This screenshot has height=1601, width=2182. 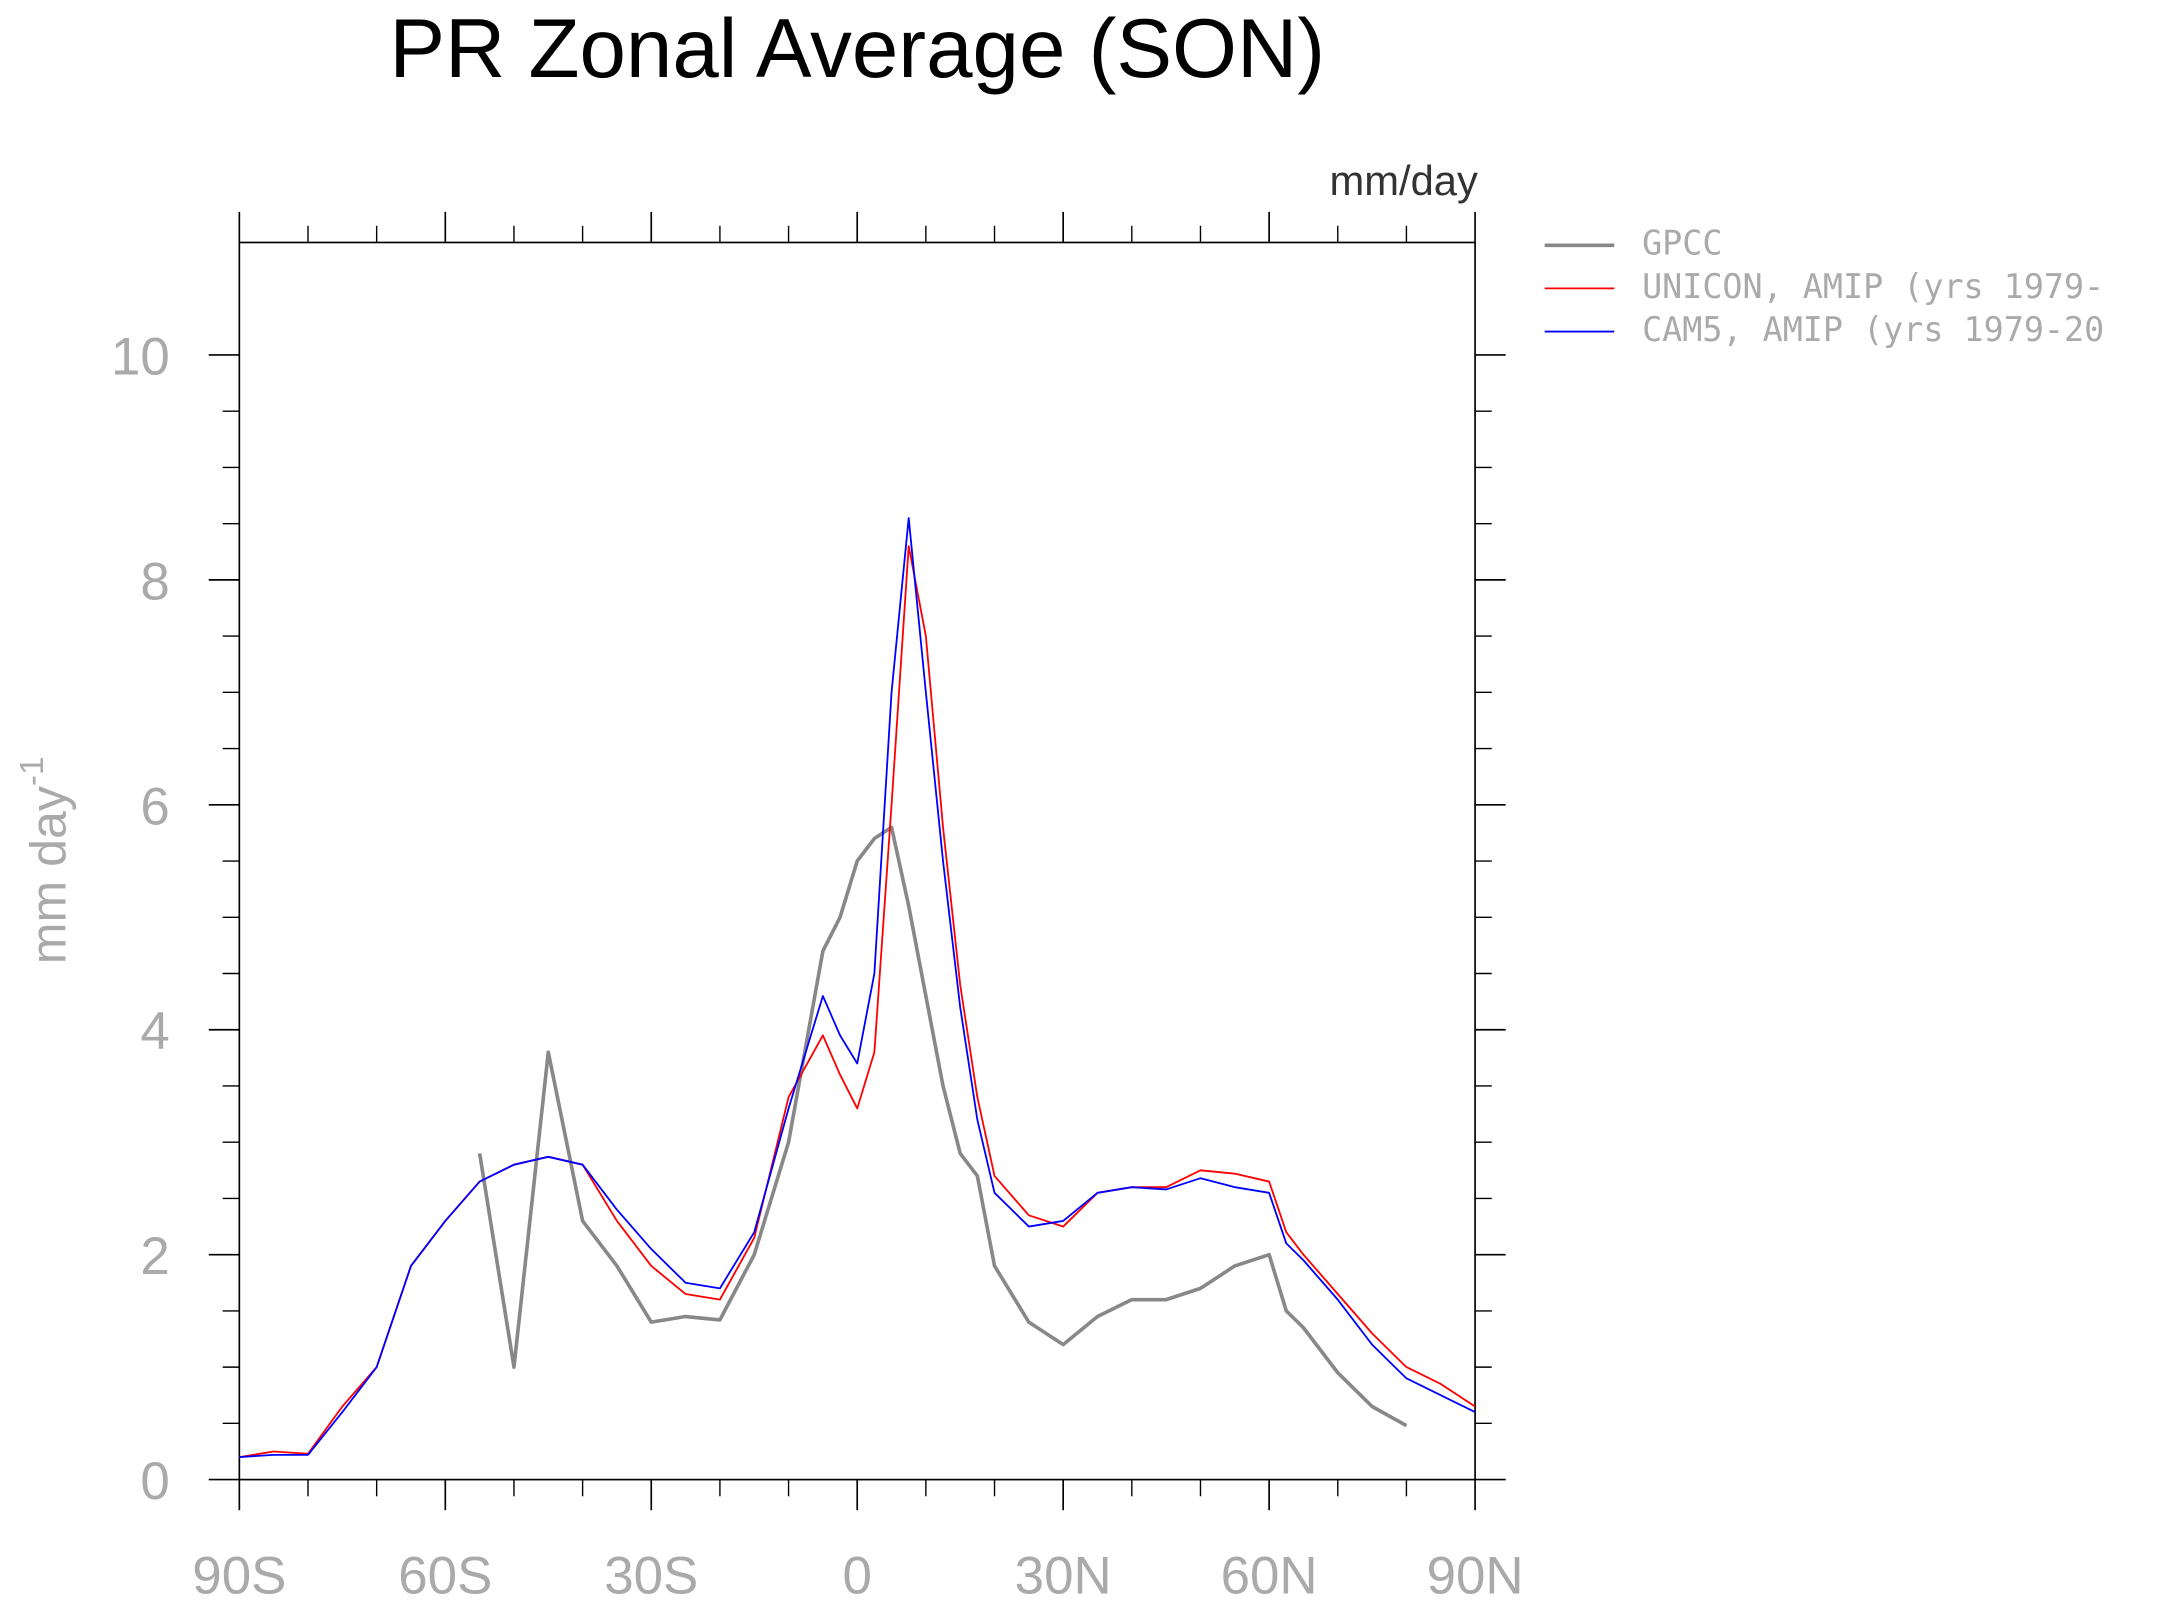 What do you see at coordinates (1063, 1574) in the screenshot?
I see `x-tick-label: 30N` at bounding box center [1063, 1574].